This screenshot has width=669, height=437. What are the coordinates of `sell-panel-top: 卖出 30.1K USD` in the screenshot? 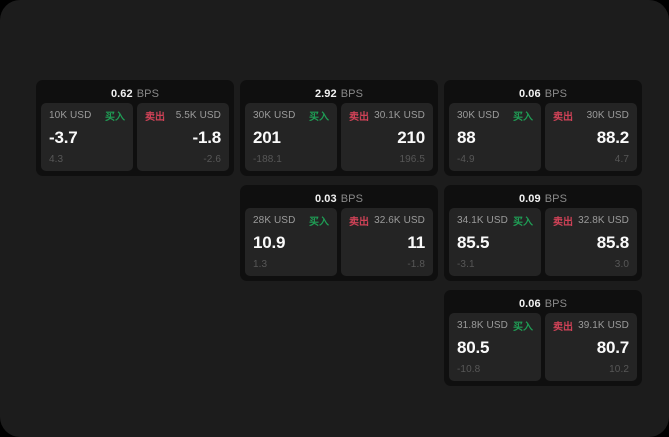 It's located at (387, 116).